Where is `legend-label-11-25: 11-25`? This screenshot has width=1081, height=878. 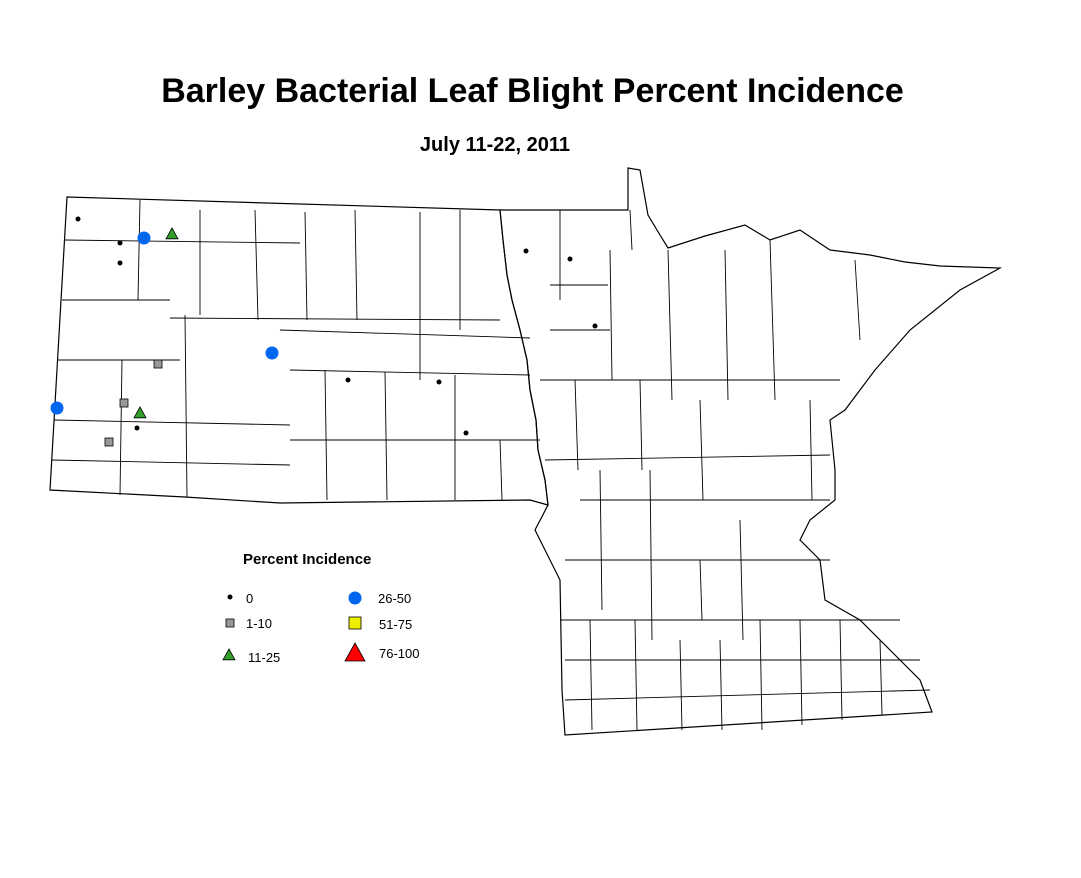 legend-label-11-25: 11-25 is located at coordinates (264, 657).